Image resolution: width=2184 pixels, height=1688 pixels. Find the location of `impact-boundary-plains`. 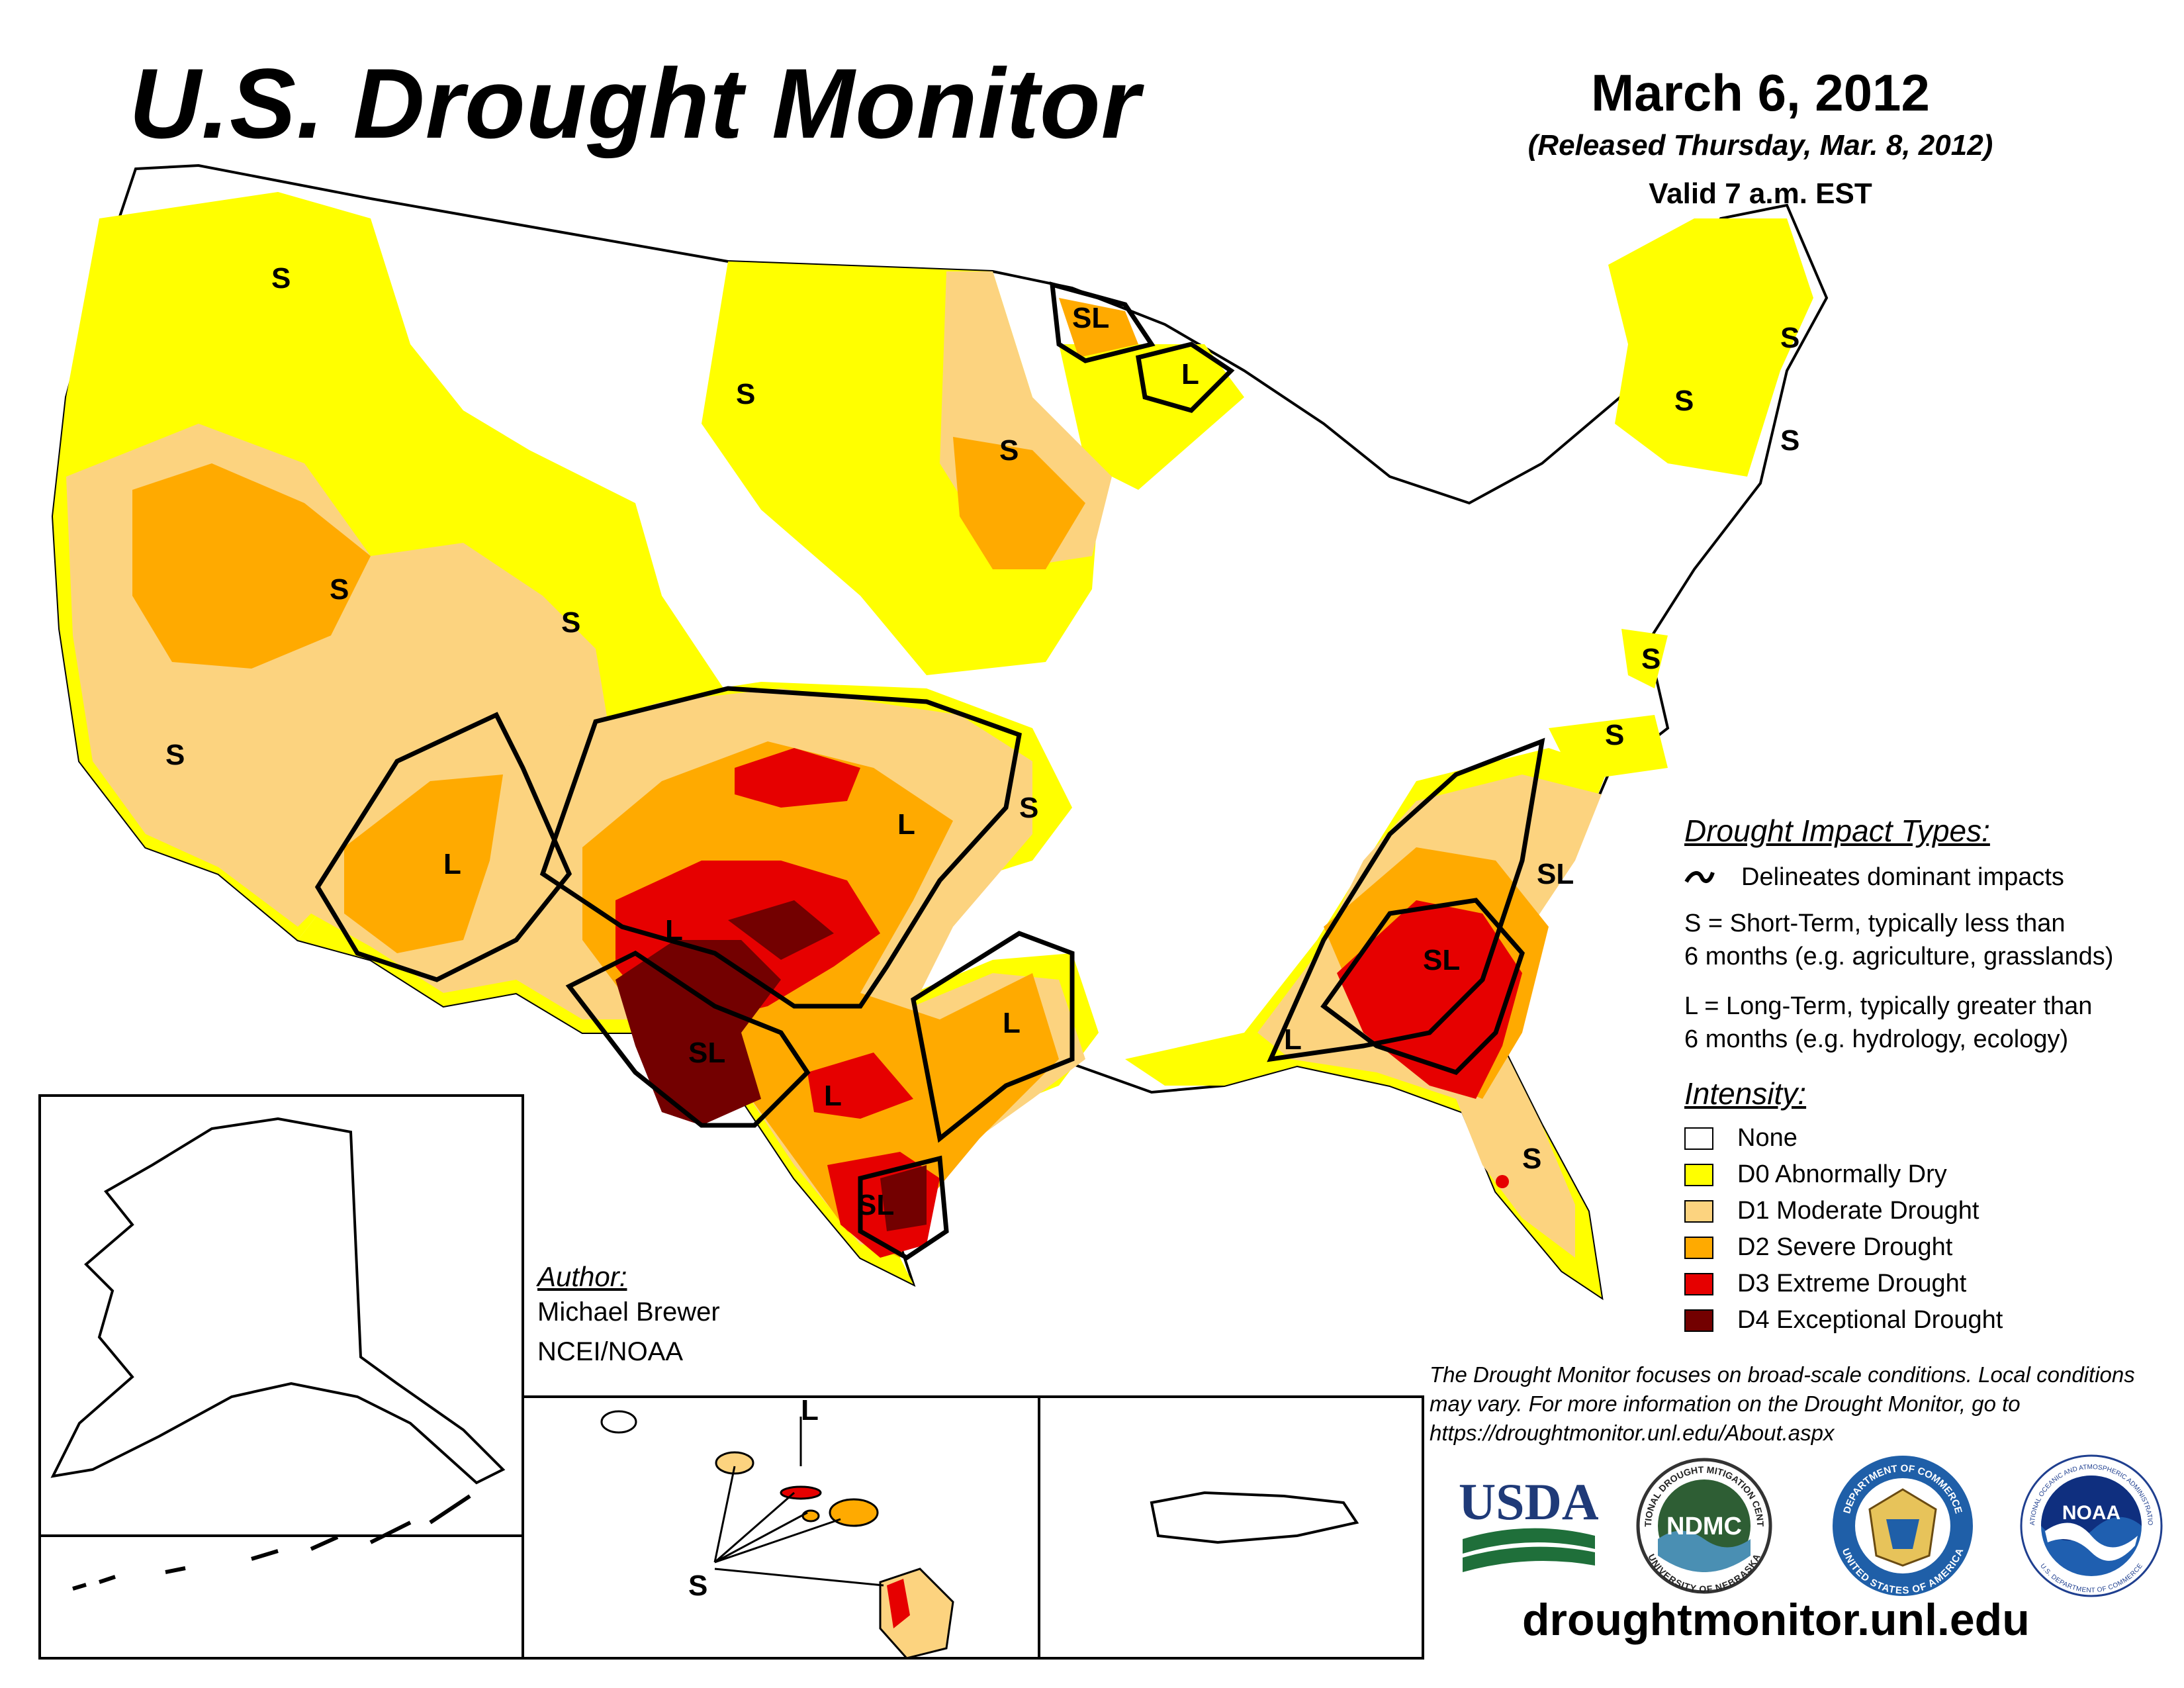

impact-boundary-plains is located at coordinates (781, 847).